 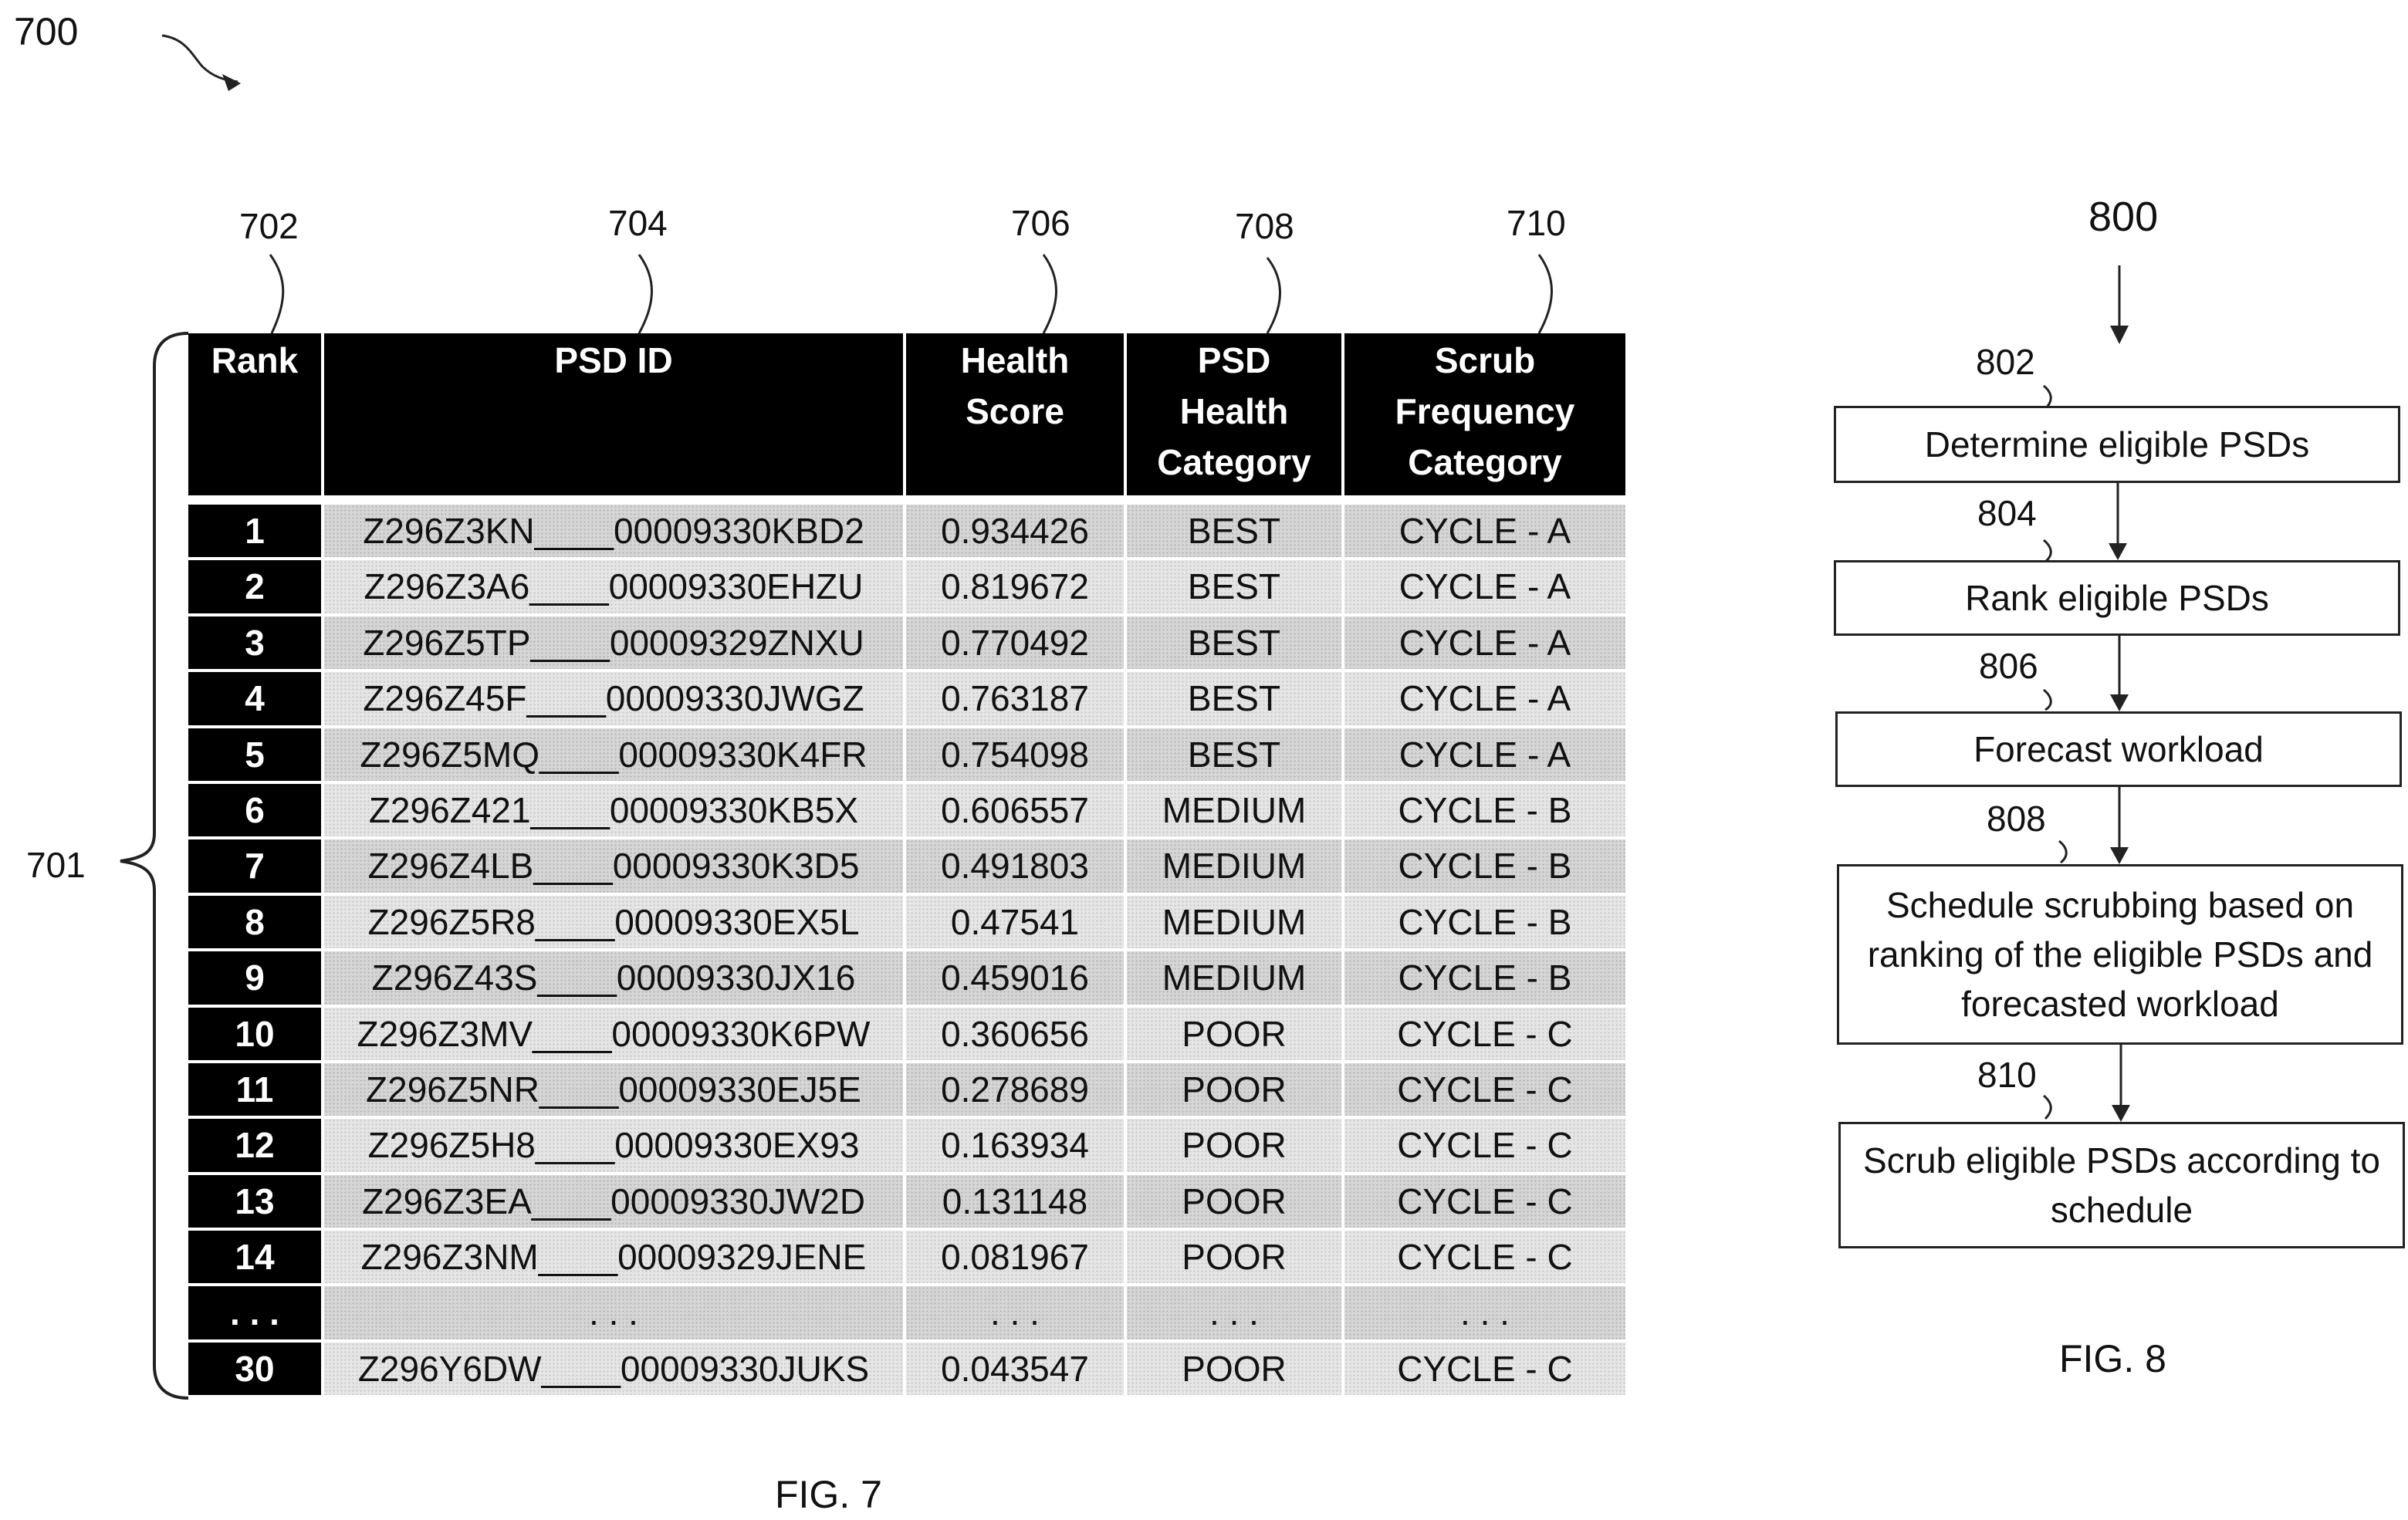 What do you see at coordinates (1016, 1201) in the screenshot?
I see `cell-health-score: 0.131148` at bounding box center [1016, 1201].